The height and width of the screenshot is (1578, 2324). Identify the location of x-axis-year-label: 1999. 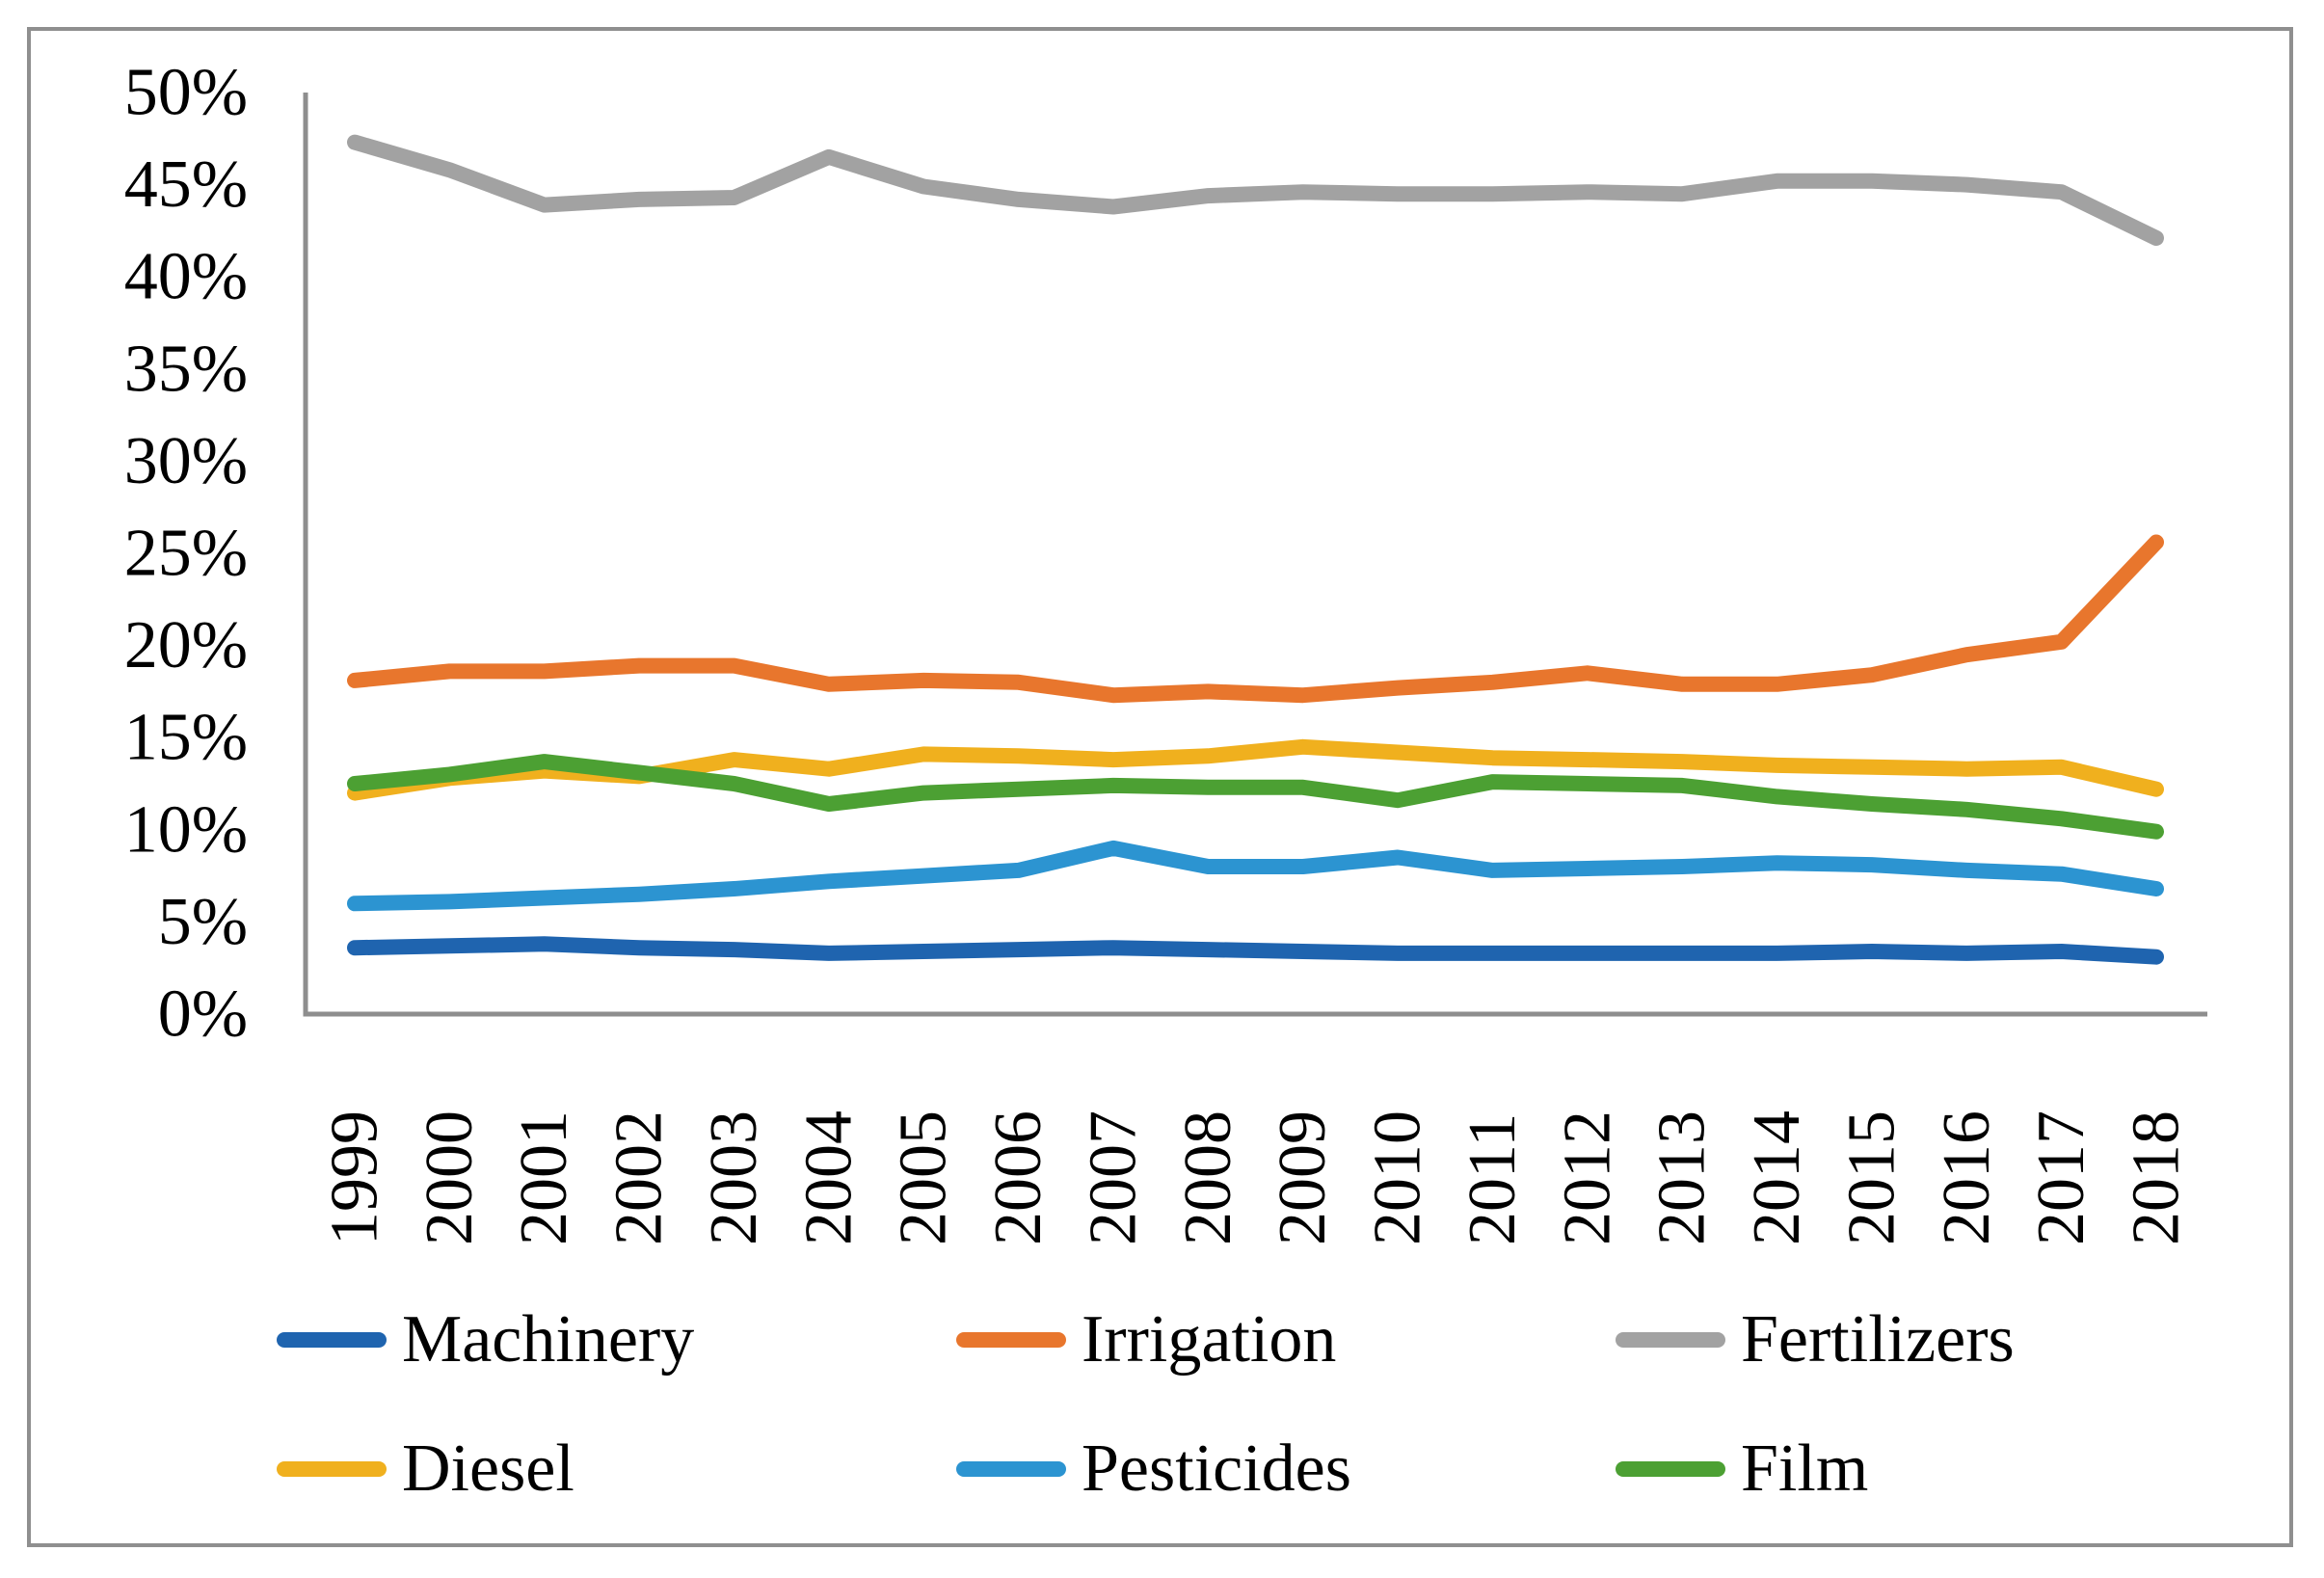
(355, 1177).